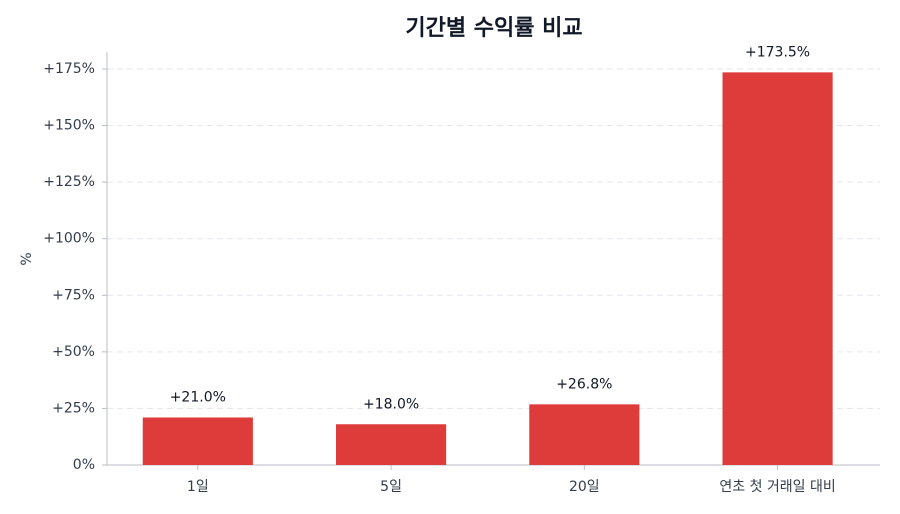  What do you see at coordinates (493, 28) in the screenshot?
I see `chart-title: 기간별 수익률 비교` at bounding box center [493, 28].